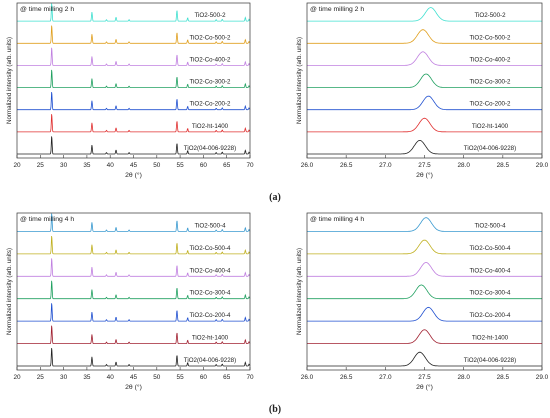  Describe the element at coordinates (47, 219) in the screenshot. I see `milling-time-annotation: @ time milling 4 h` at that location.